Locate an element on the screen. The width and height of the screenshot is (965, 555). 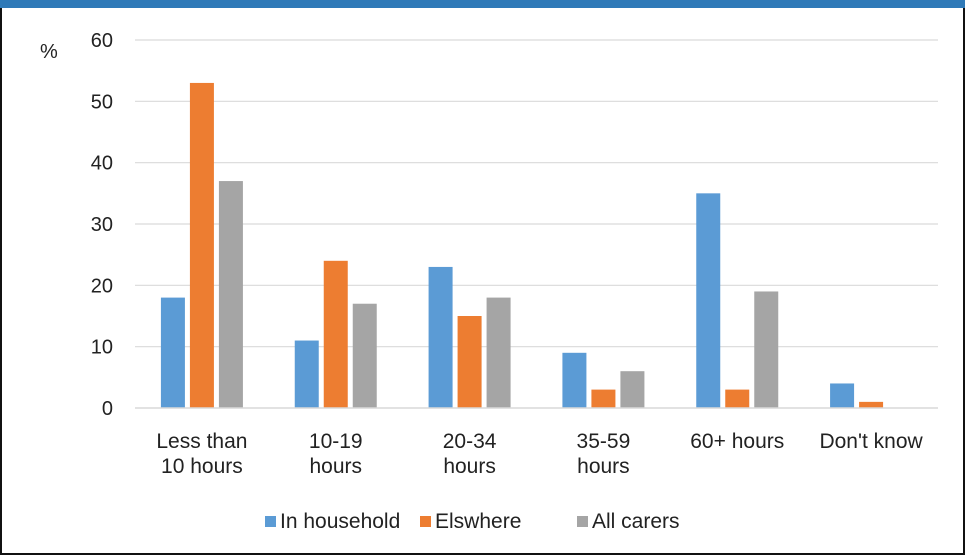
y-tick-label: 0 is located at coordinates (107, 409).